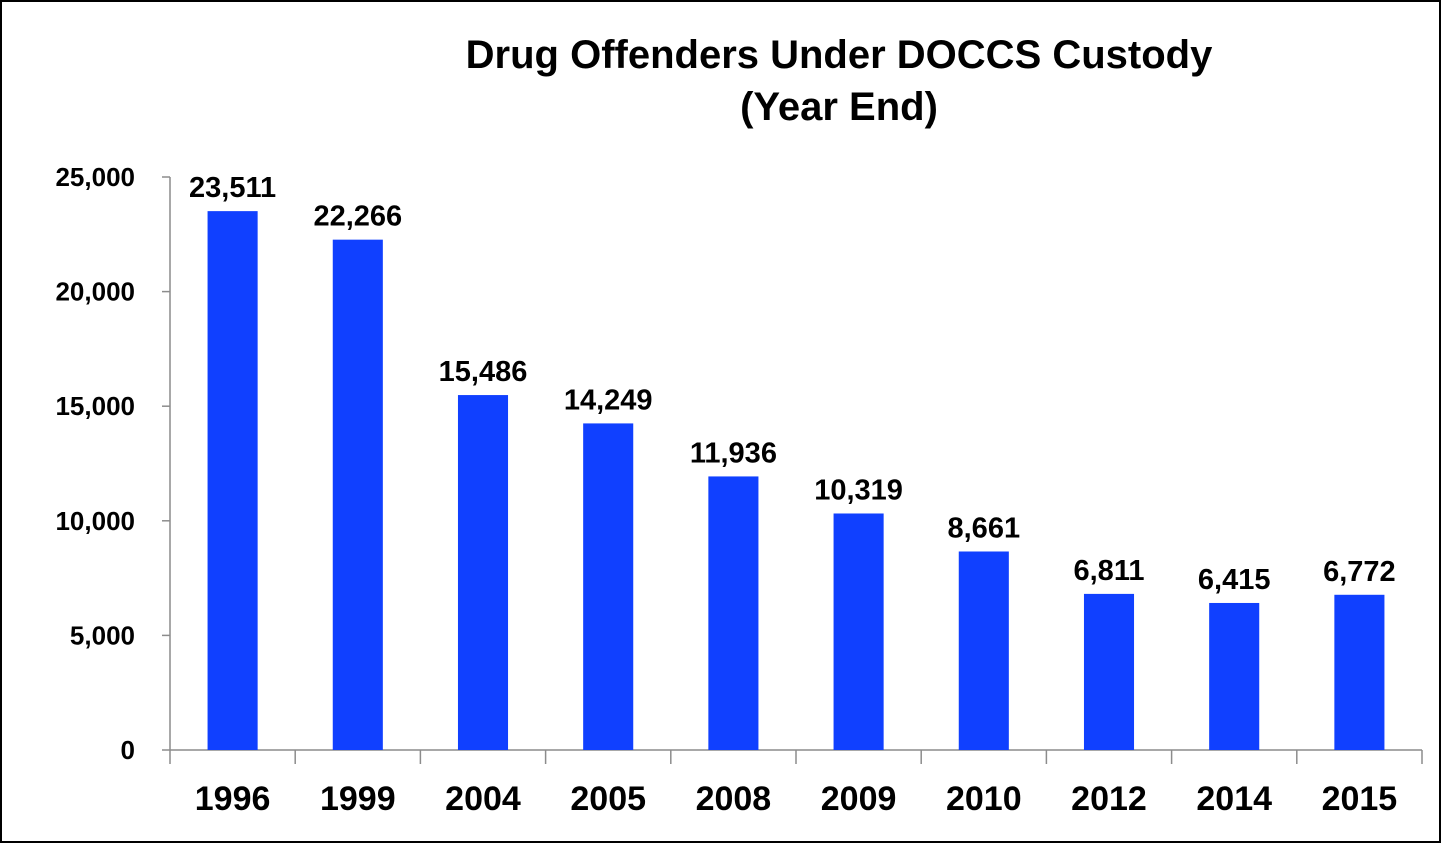  I want to click on y-tick-label: 25,000, so click(95, 177).